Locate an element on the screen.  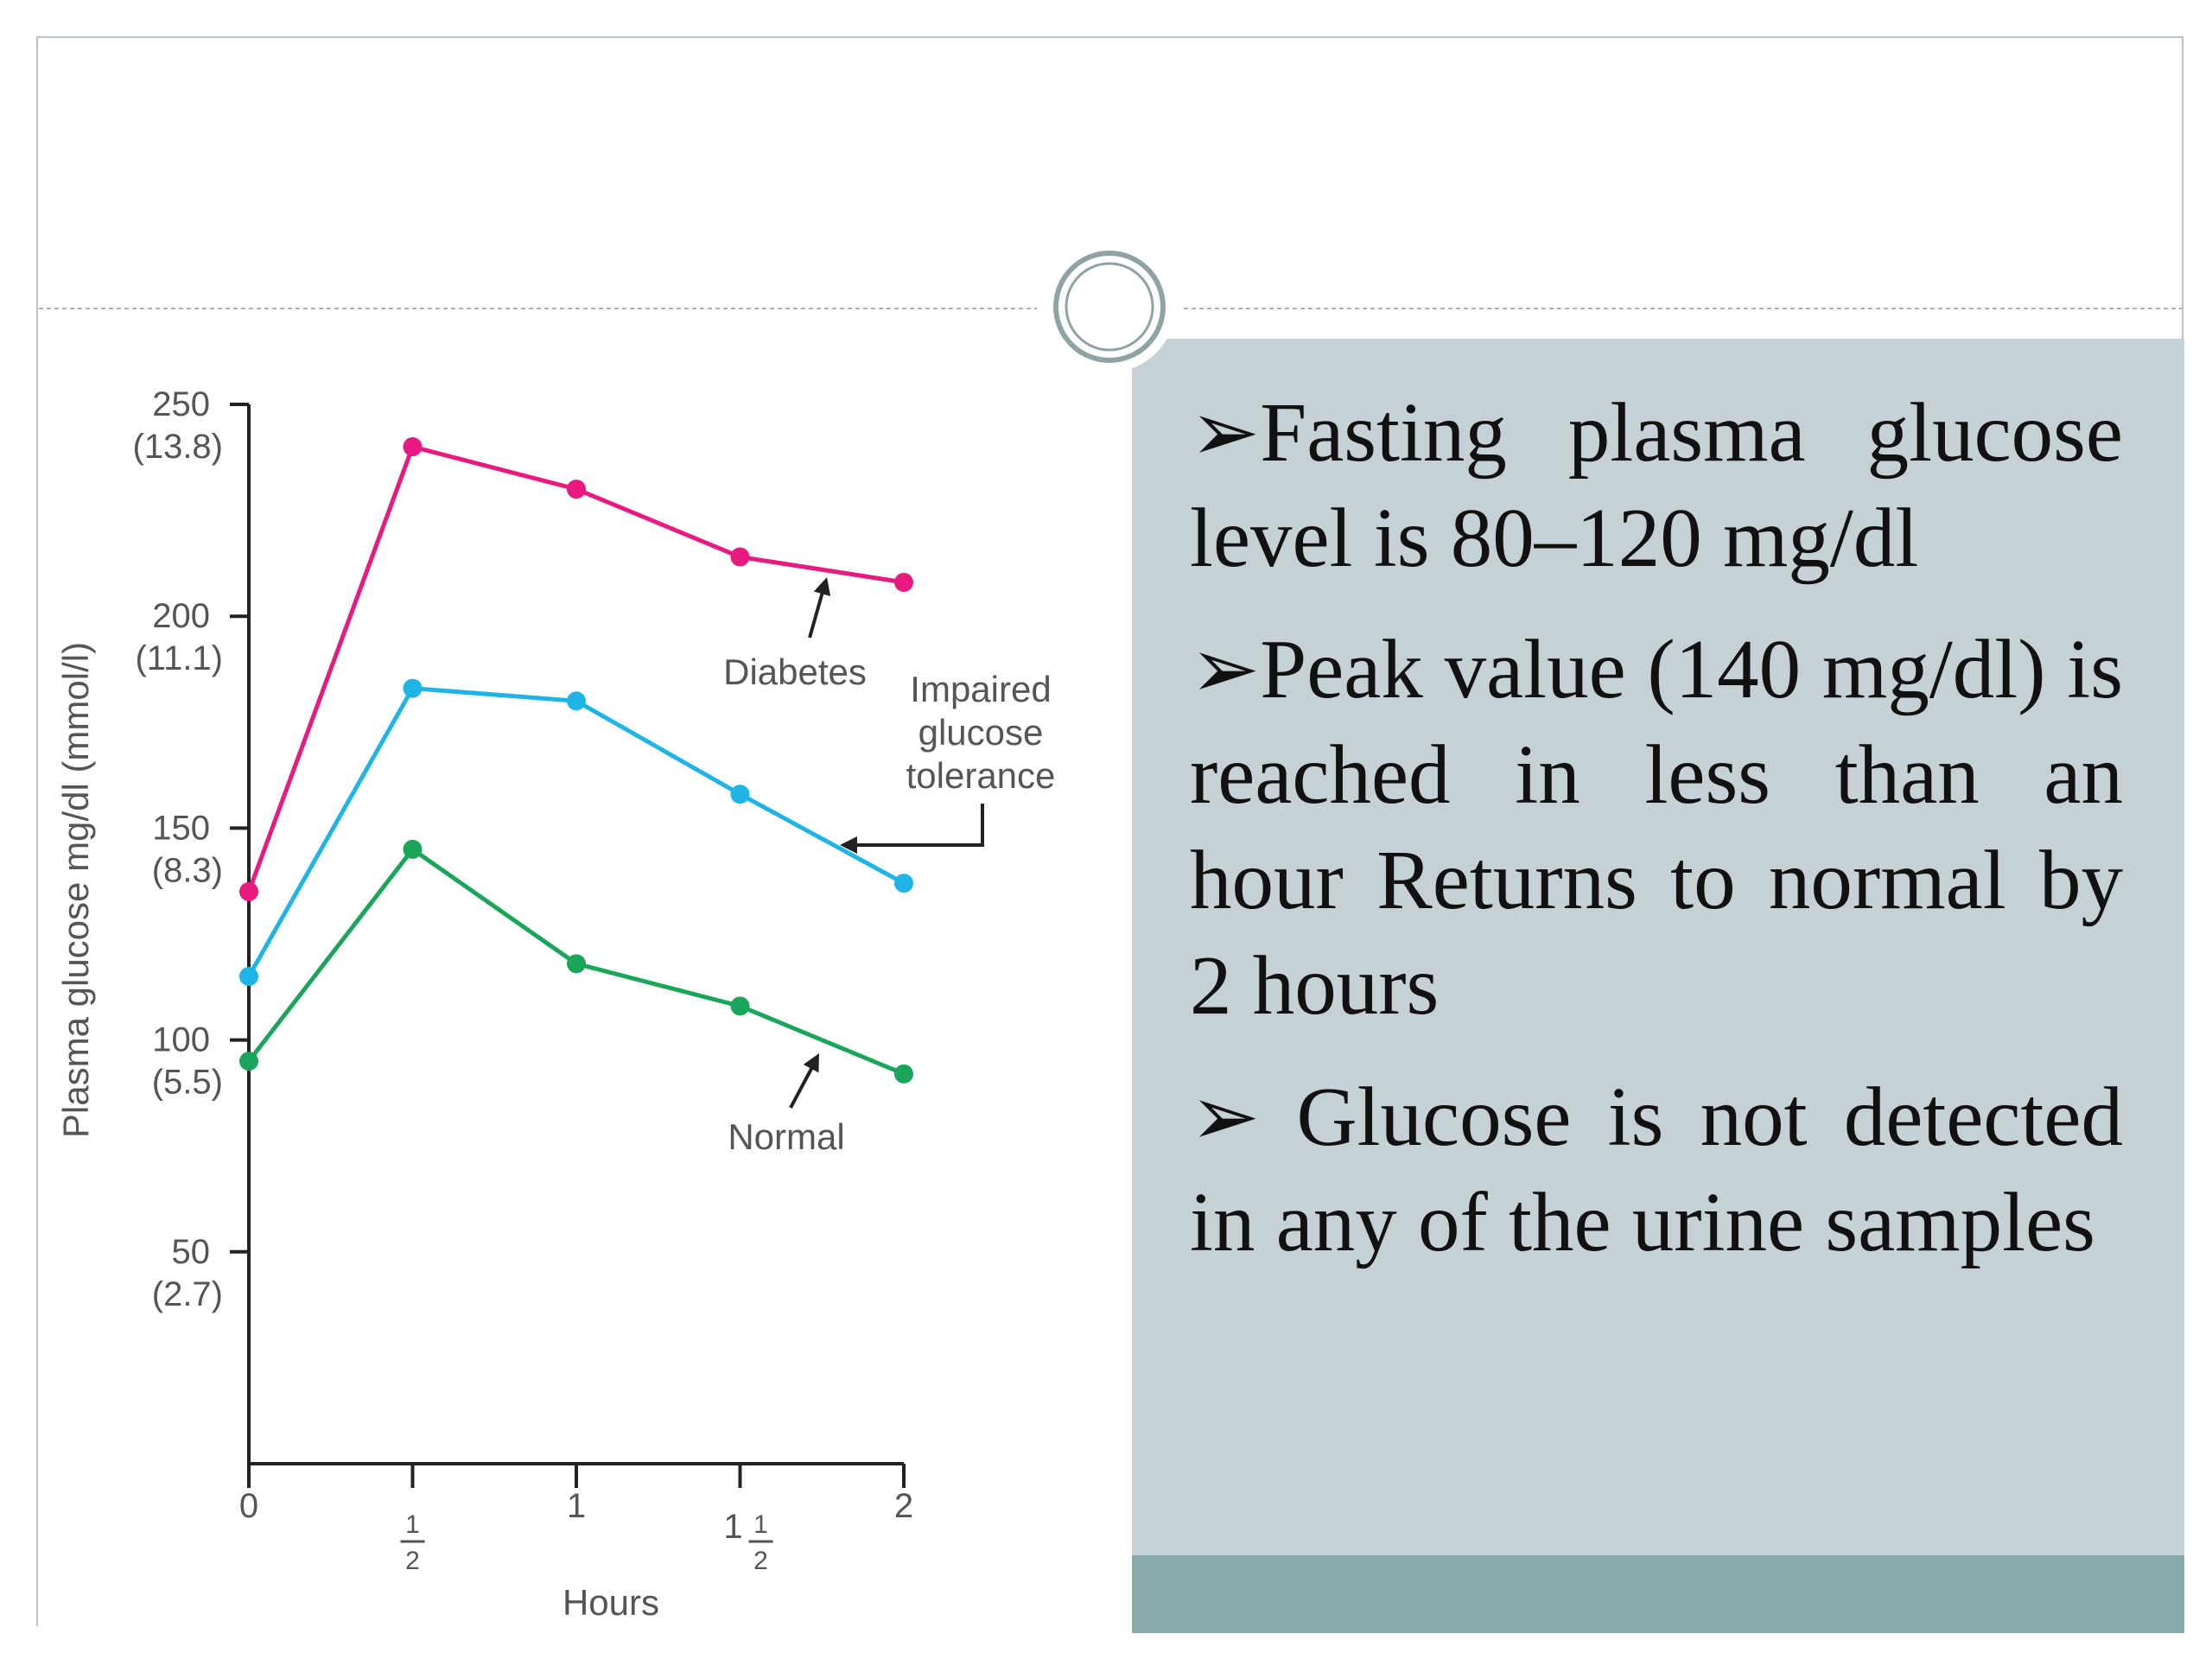
ornament-ring-icon is located at coordinates (1109, 307).